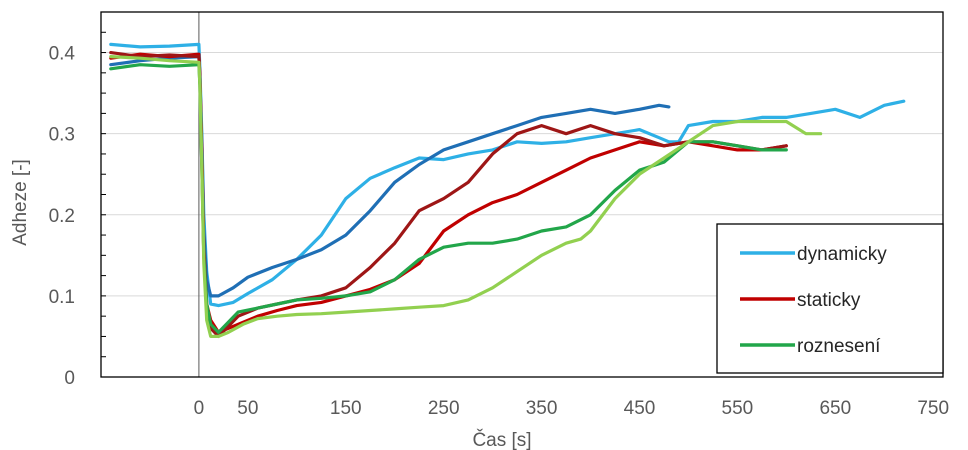 The width and height of the screenshot is (968, 450). I want to click on legend-label-staticky: staticky, so click(829, 300).